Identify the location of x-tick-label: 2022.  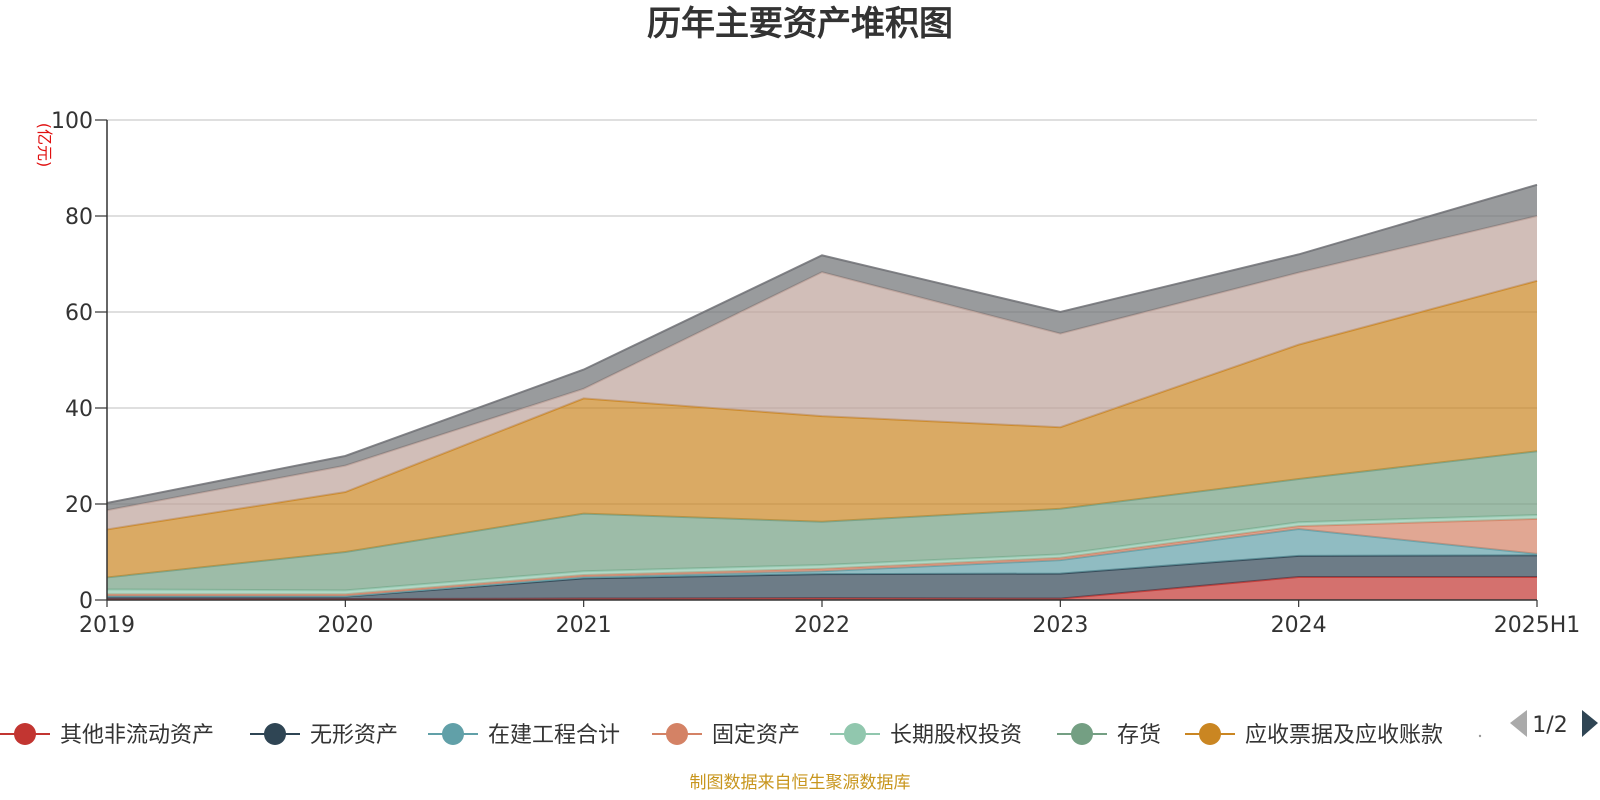
(822, 625).